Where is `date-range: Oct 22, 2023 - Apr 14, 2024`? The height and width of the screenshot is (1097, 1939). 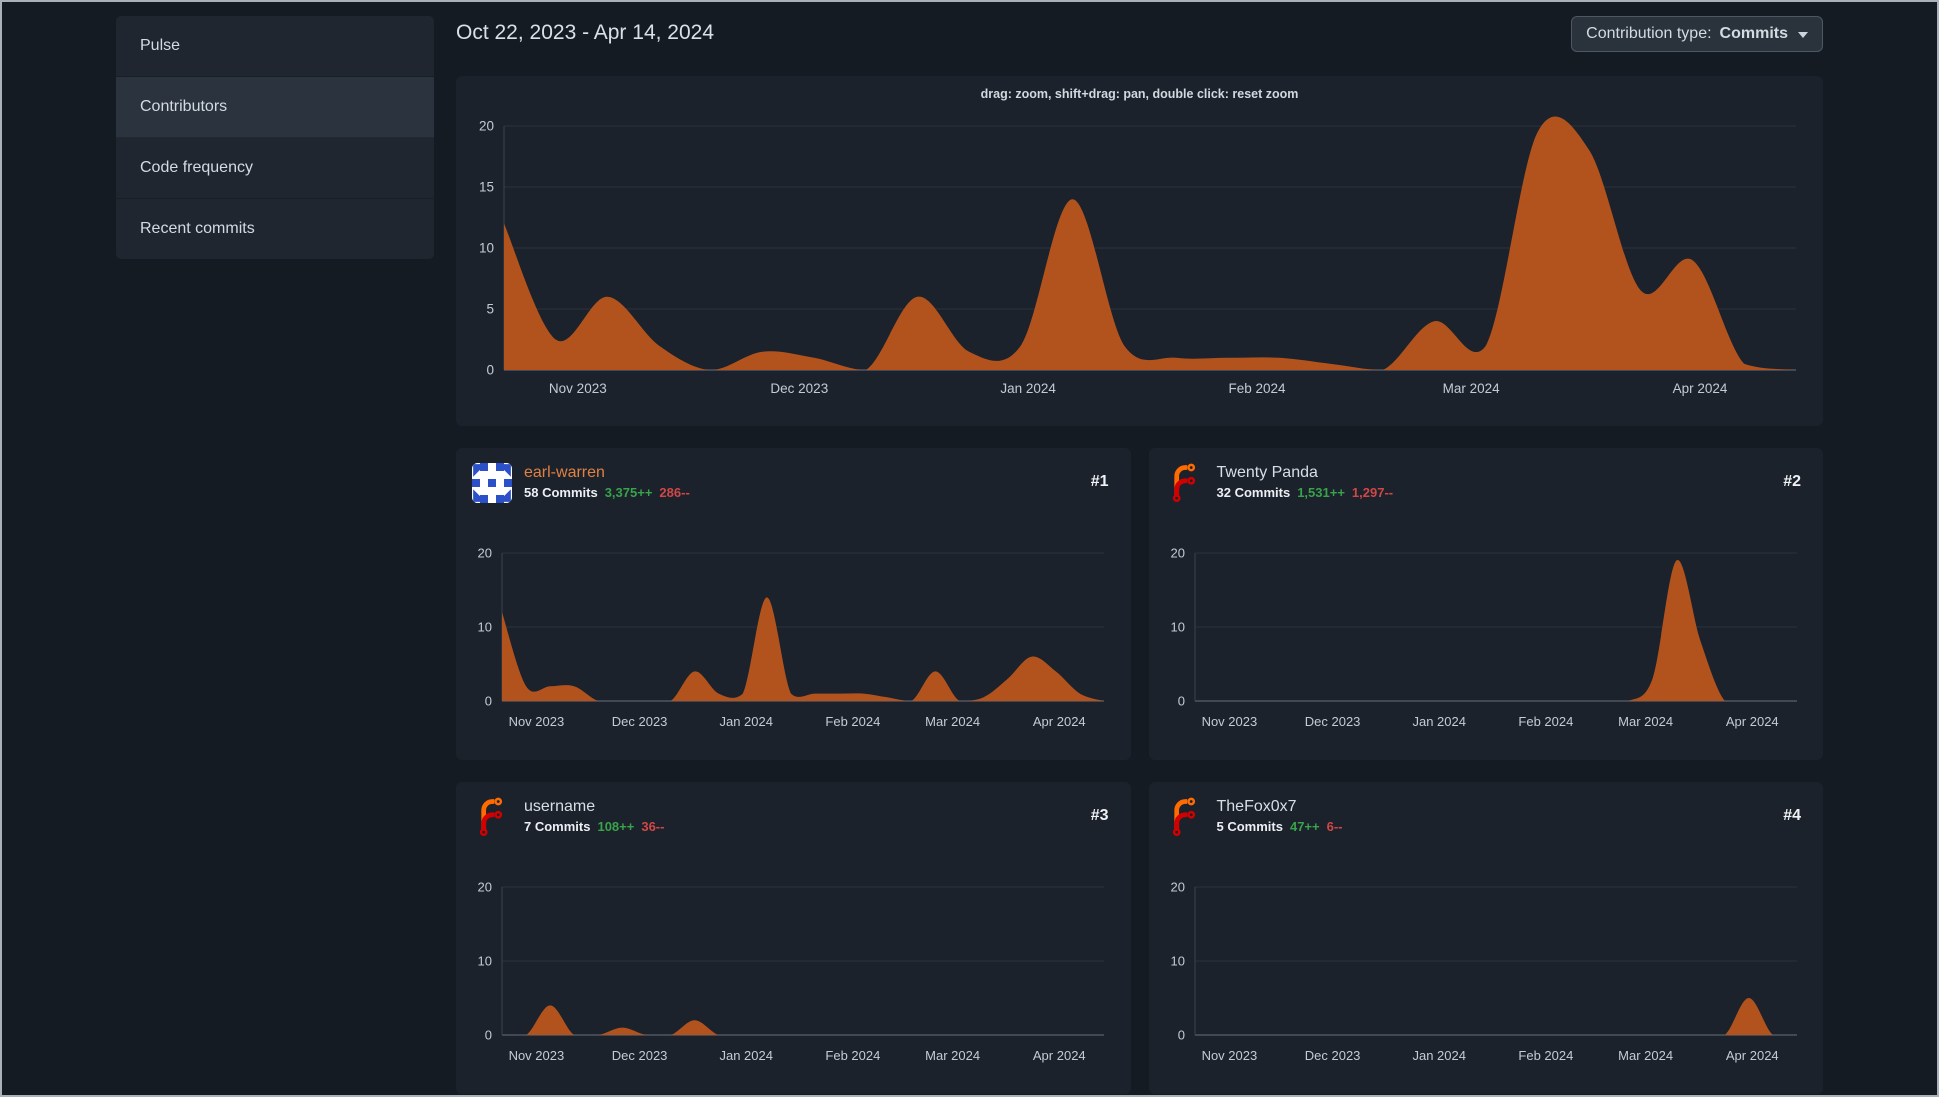
date-range: Oct 22, 2023 - Apr 14, 2024 is located at coordinates (585, 32).